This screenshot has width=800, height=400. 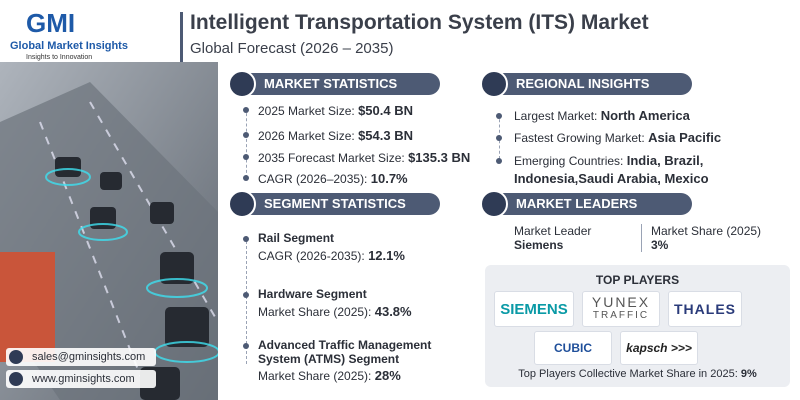 I want to click on segment-label: CAGR (2026-2035):, so click(x=311, y=256).